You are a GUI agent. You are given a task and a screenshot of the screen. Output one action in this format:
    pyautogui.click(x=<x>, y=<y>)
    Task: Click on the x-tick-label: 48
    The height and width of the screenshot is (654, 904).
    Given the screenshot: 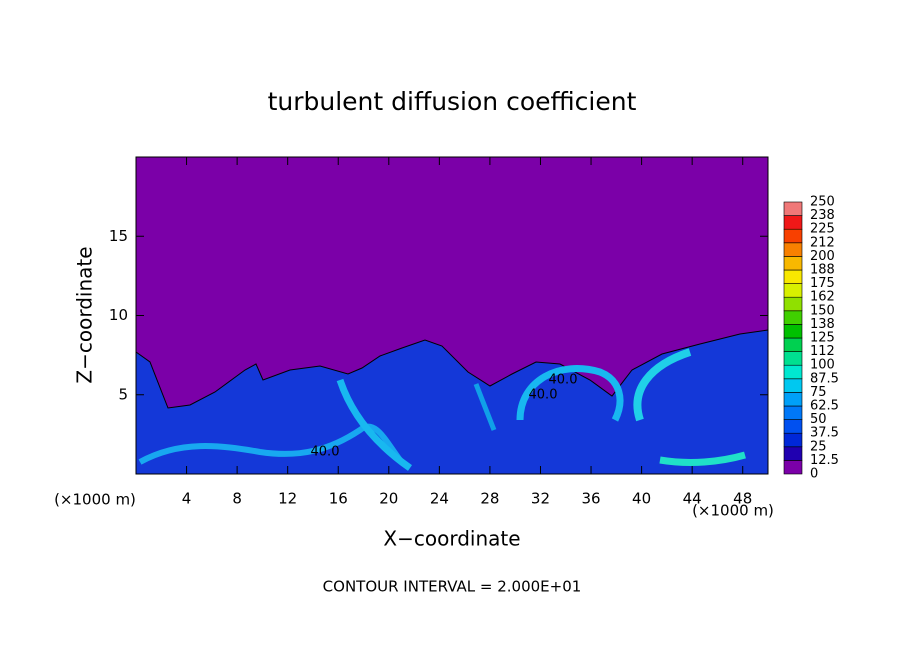 What is the action you would take?
    pyautogui.click(x=742, y=499)
    